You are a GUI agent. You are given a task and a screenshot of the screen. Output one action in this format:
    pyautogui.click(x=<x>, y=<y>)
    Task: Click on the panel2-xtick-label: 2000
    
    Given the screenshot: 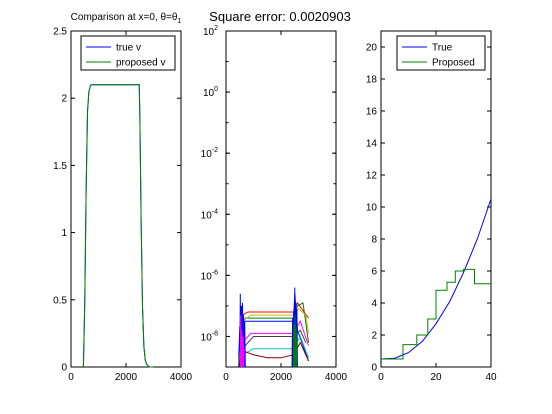 What is the action you would take?
    pyautogui.click(x=281, y=377)
    